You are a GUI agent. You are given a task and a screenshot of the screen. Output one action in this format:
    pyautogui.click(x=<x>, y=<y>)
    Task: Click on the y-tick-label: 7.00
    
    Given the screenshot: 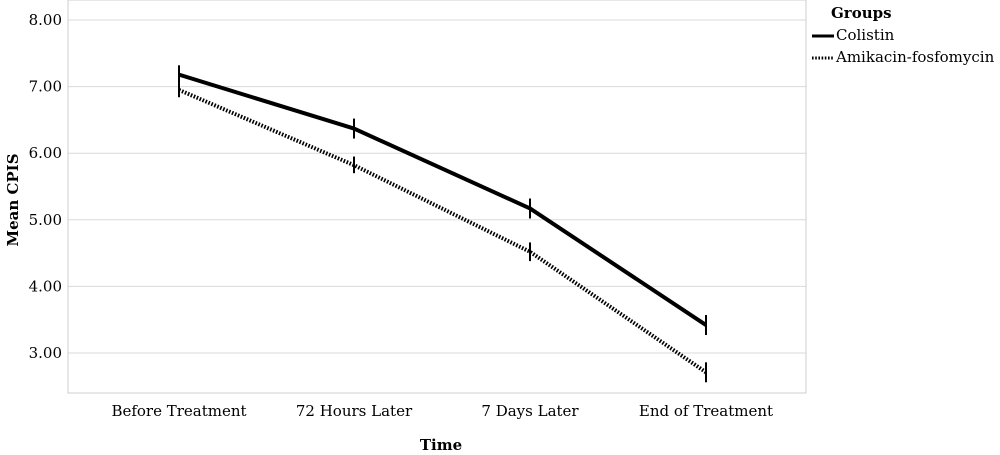 What is the action you would take?
    pyautogui.click(x=45, y=87)
    